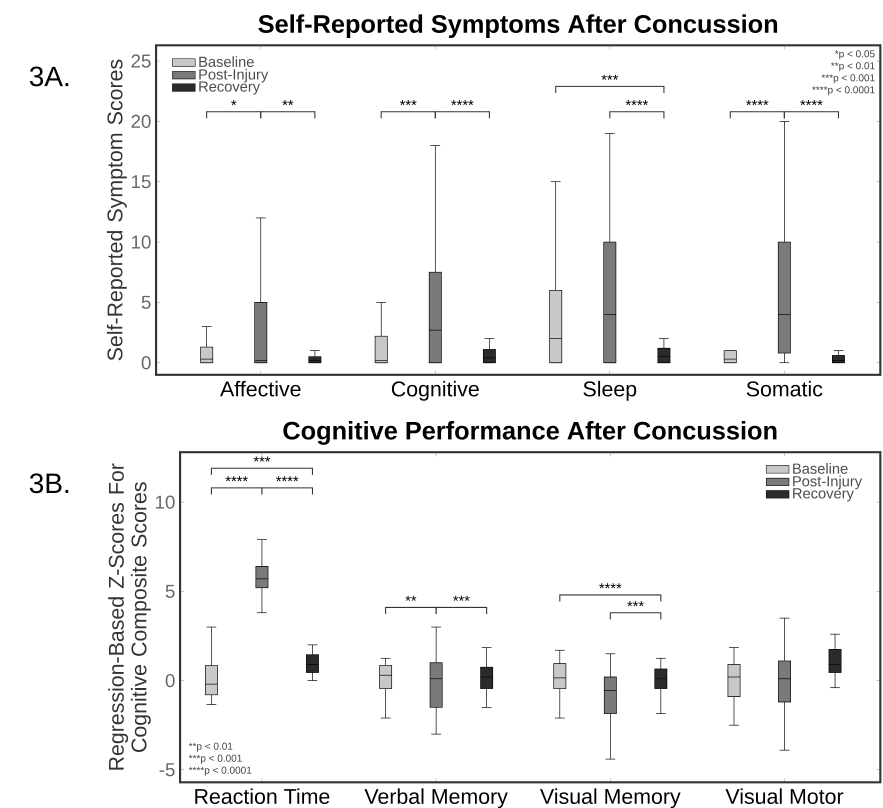 The width and height of the screenshot is (883, 808). What do you see at coordinates (262, 796) in the screenshot?
I see `x-tick-label: Reaction Time` at bounding box center [262, 796].